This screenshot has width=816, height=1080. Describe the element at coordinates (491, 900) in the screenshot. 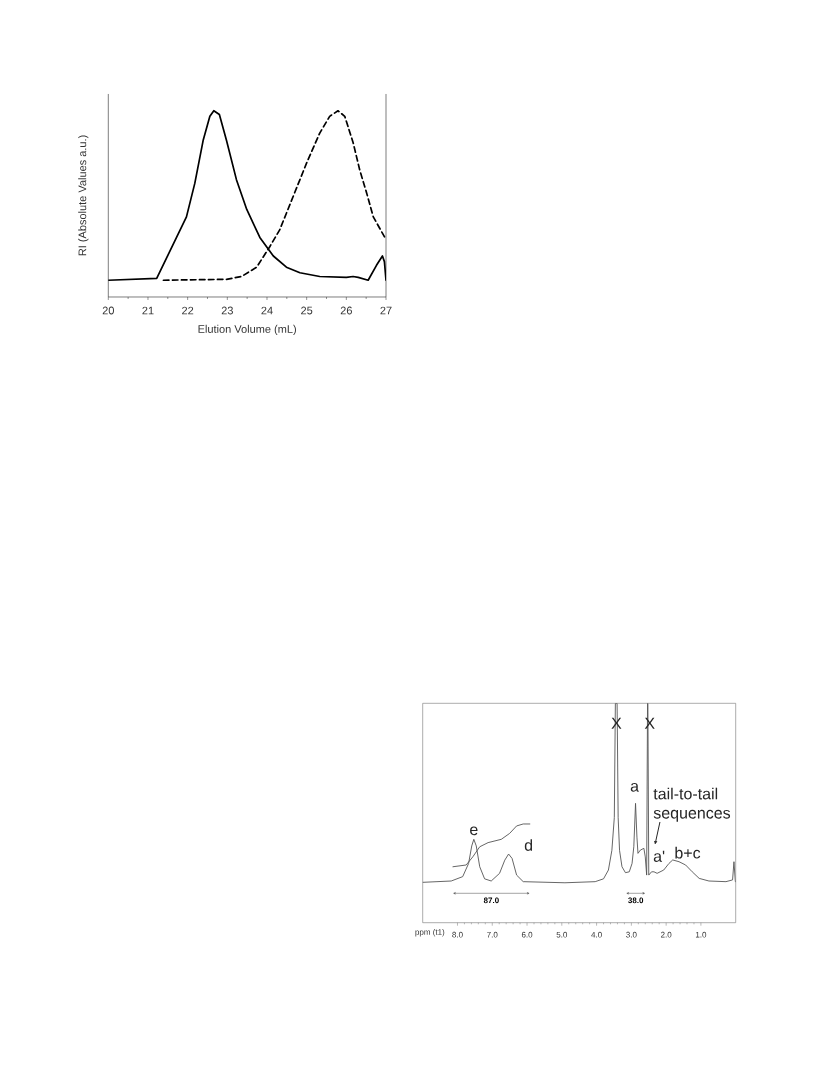

I see `annotation: 87.0` at that location.